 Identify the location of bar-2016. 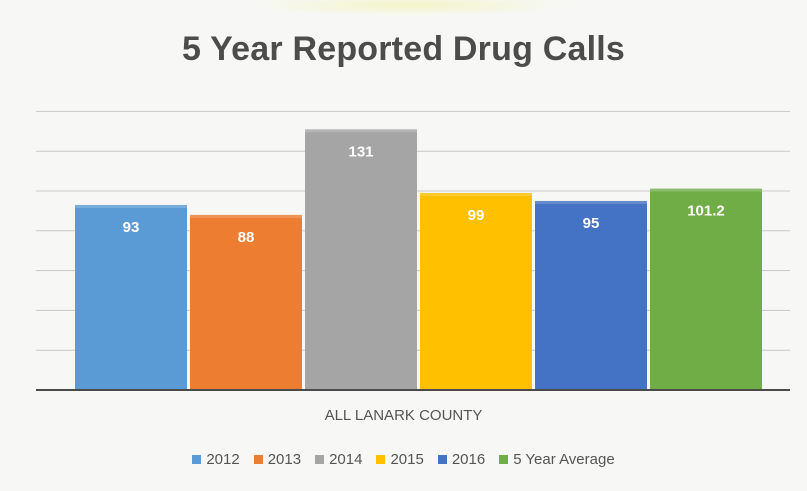
(591, 295).